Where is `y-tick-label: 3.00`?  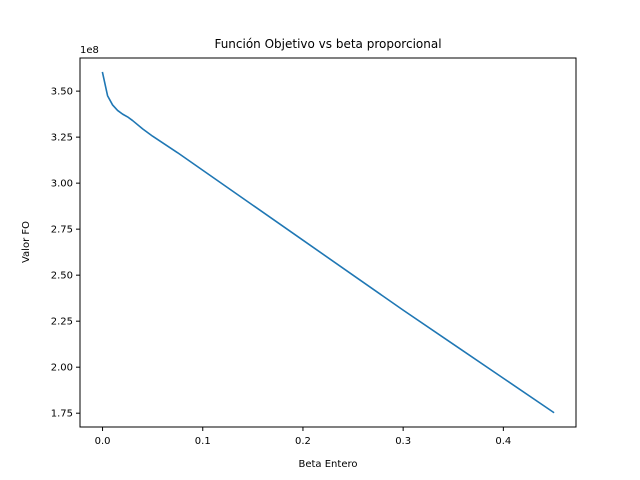 y-tick-label: 3.00 is located at coordinates (62, 184).